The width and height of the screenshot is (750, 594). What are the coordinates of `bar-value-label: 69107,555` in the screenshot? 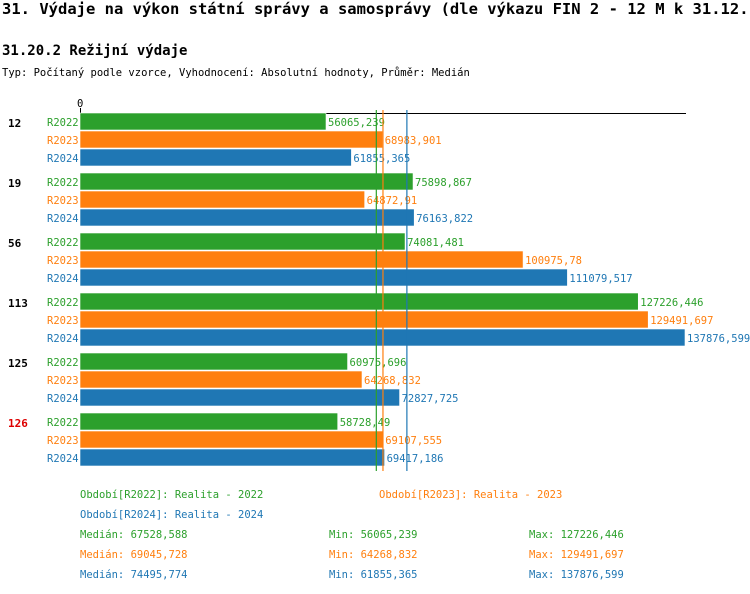 It's located at (413, 441).